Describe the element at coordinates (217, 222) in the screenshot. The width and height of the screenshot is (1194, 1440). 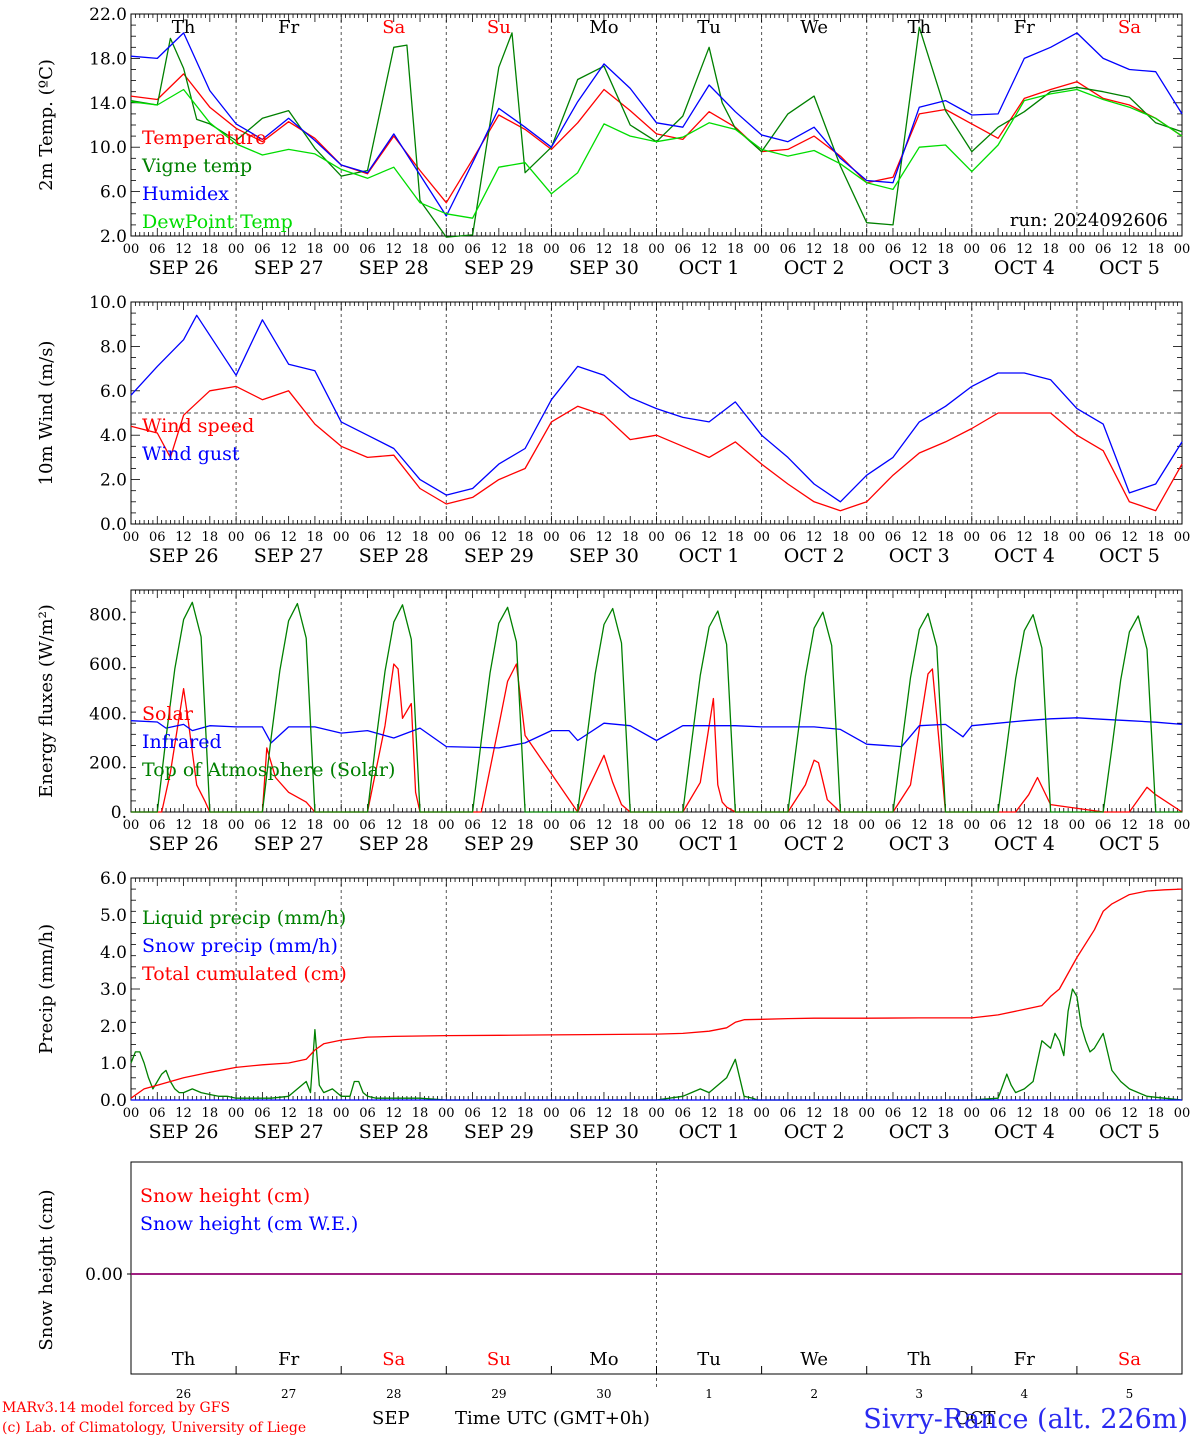
I see `legend-entry: DewPoint Temp` at that location.